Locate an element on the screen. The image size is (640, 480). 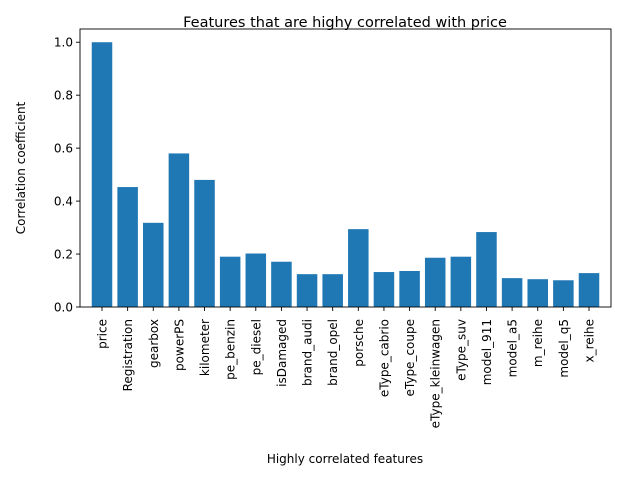
x-tick-label: isDamaged is located at coordinates (282, 353).